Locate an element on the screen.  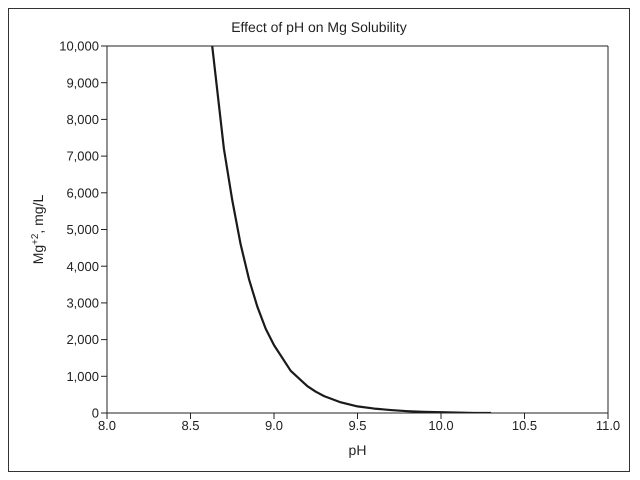
x-tick-label: 9.0 is located at coordinates (274, 426).